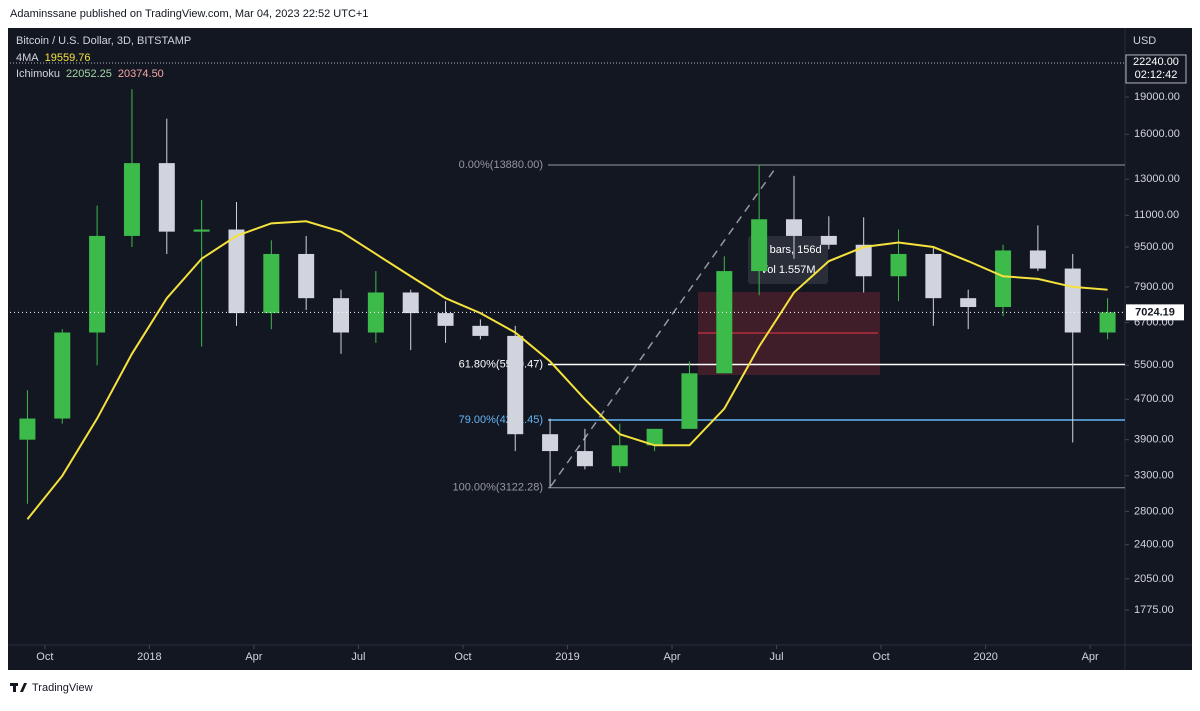 This screenshot has height=711, width=1200. What do you see at coordinates (501, 420) in the screenshot?
I see `fib-label: 79.00%(4271.45)` at bounding box center [501, 420].